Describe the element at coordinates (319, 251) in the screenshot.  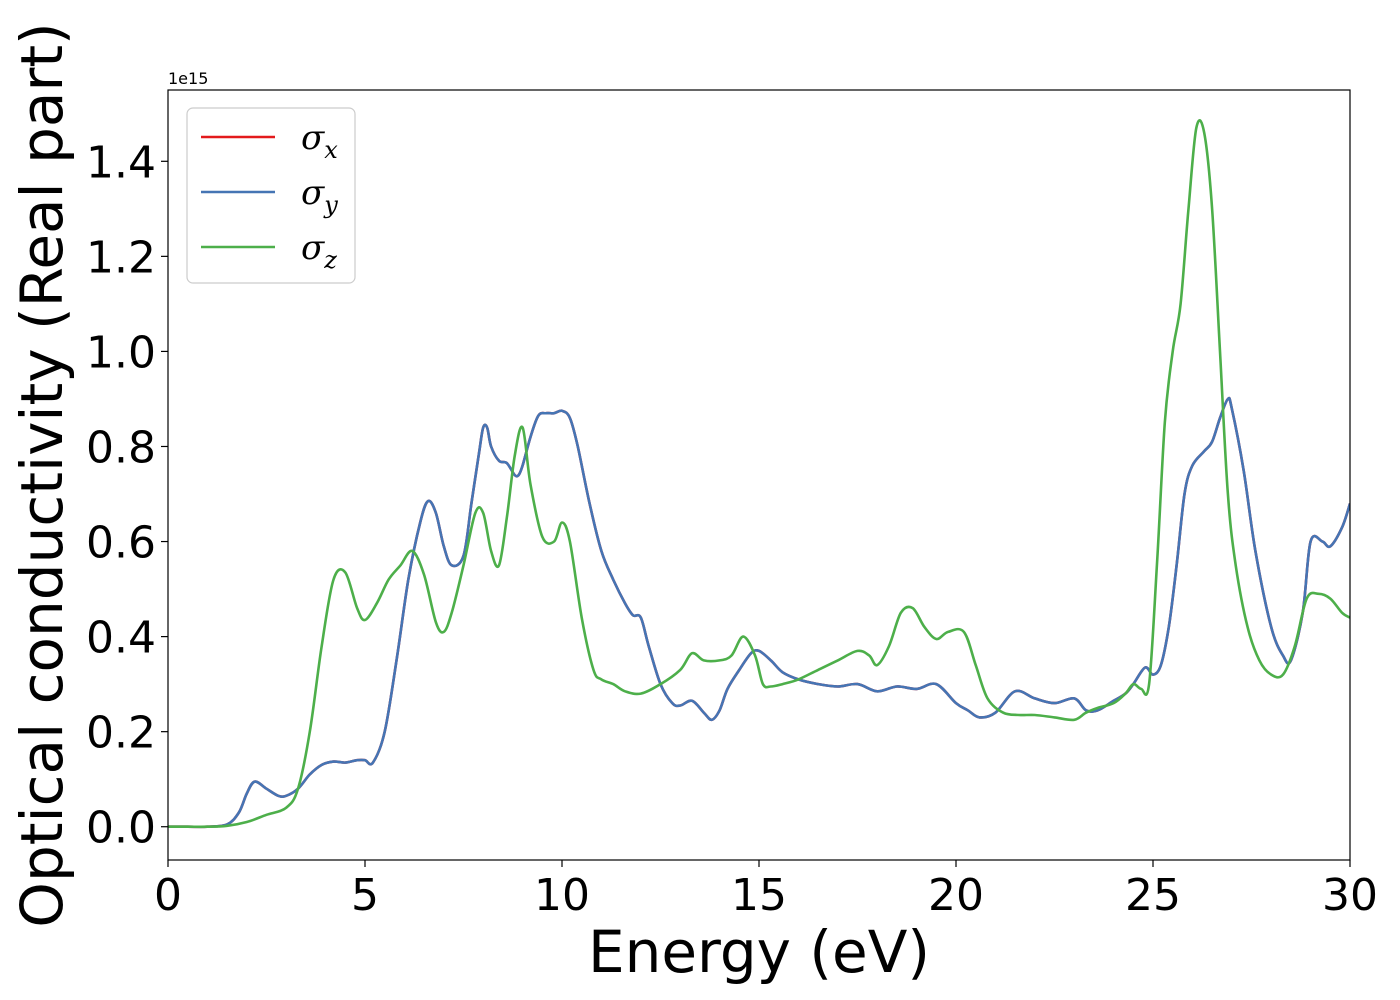
I see `legend-label-z: σz` at that location.